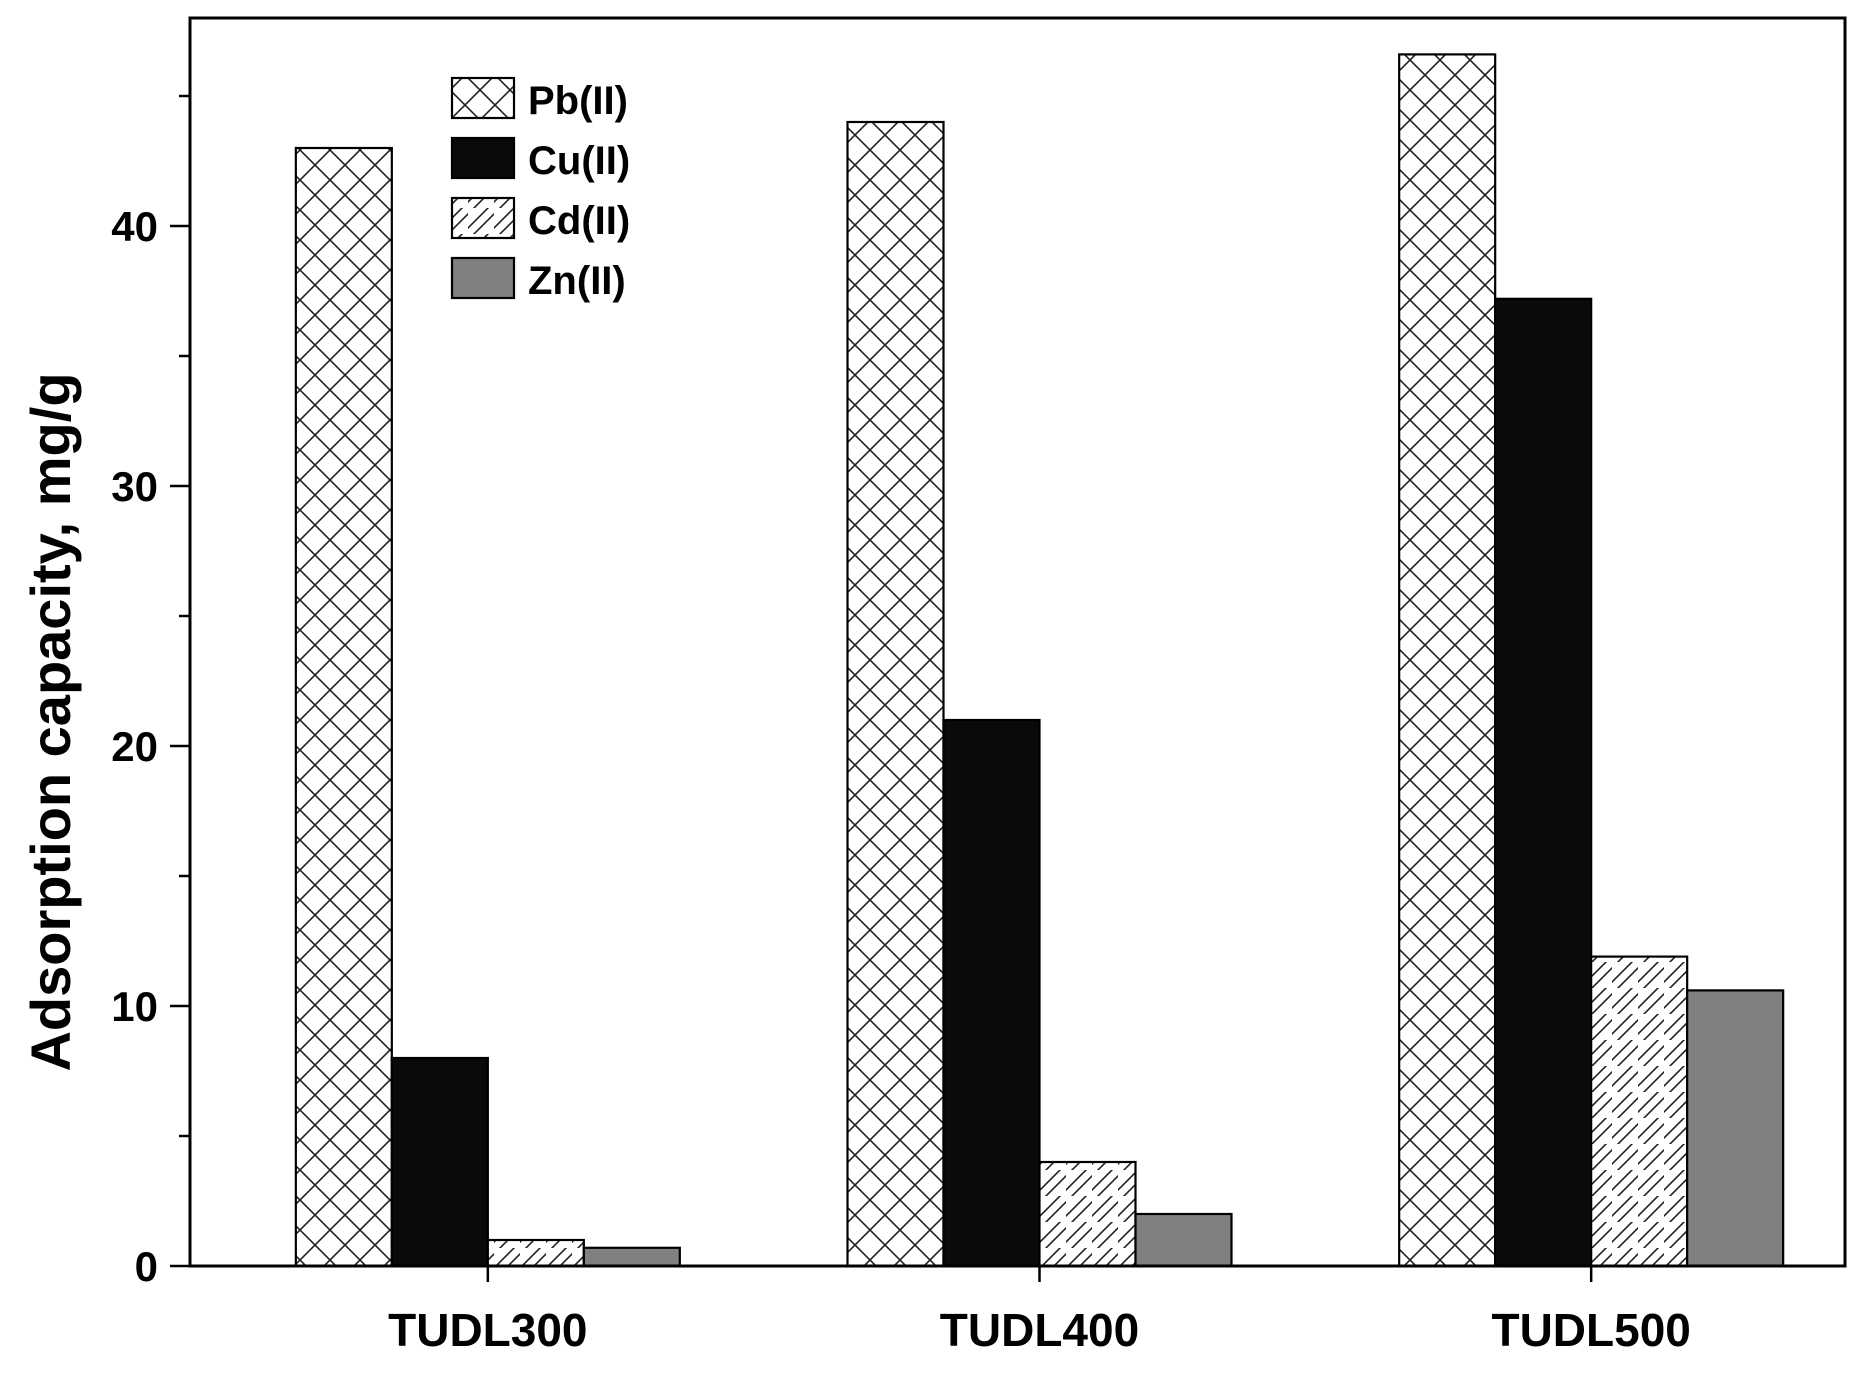 This screenshot has height=1392, width=1863. What do you see at coordinates (343, 707) in the screenshot?
I see `bar-pbii-tudl300` at bounding box center [343, 707].